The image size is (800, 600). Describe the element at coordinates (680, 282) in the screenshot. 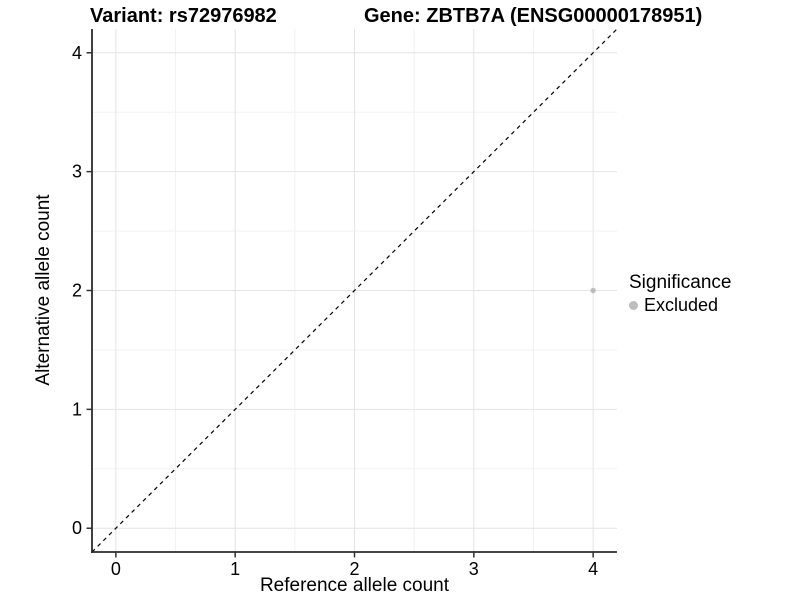

I see `legend-title: Significance` at that location.